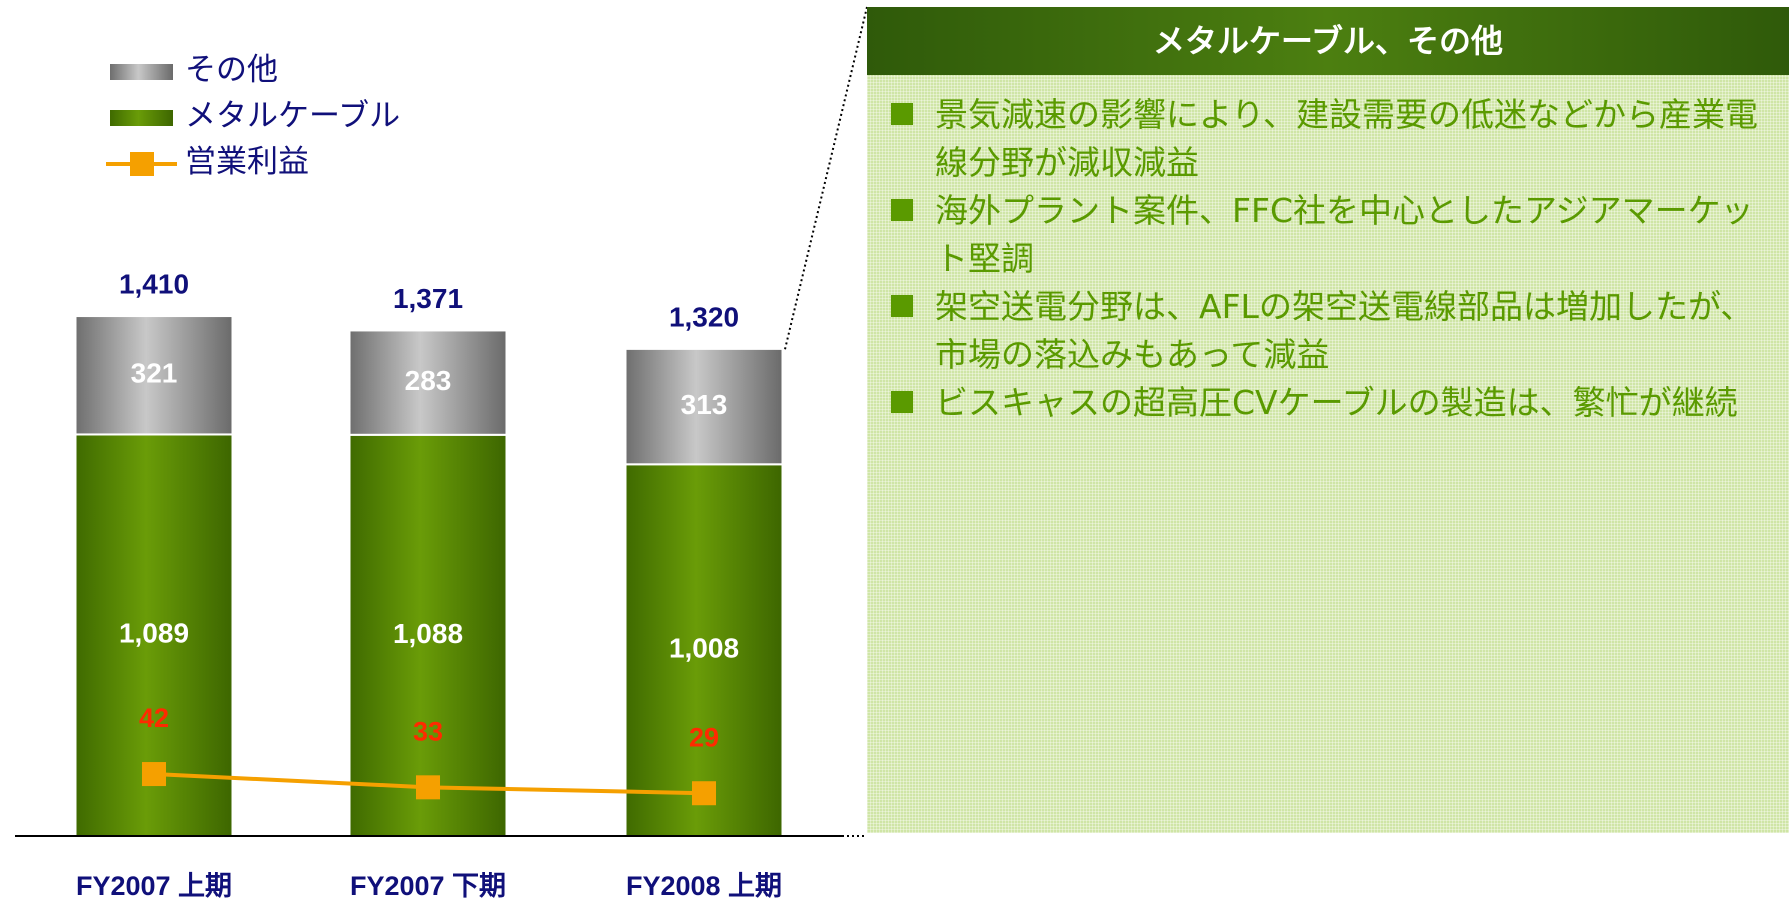  Describe the element at coordinates (428, 633) in the screenshot. I see `segment-label: 1,088` at that location.